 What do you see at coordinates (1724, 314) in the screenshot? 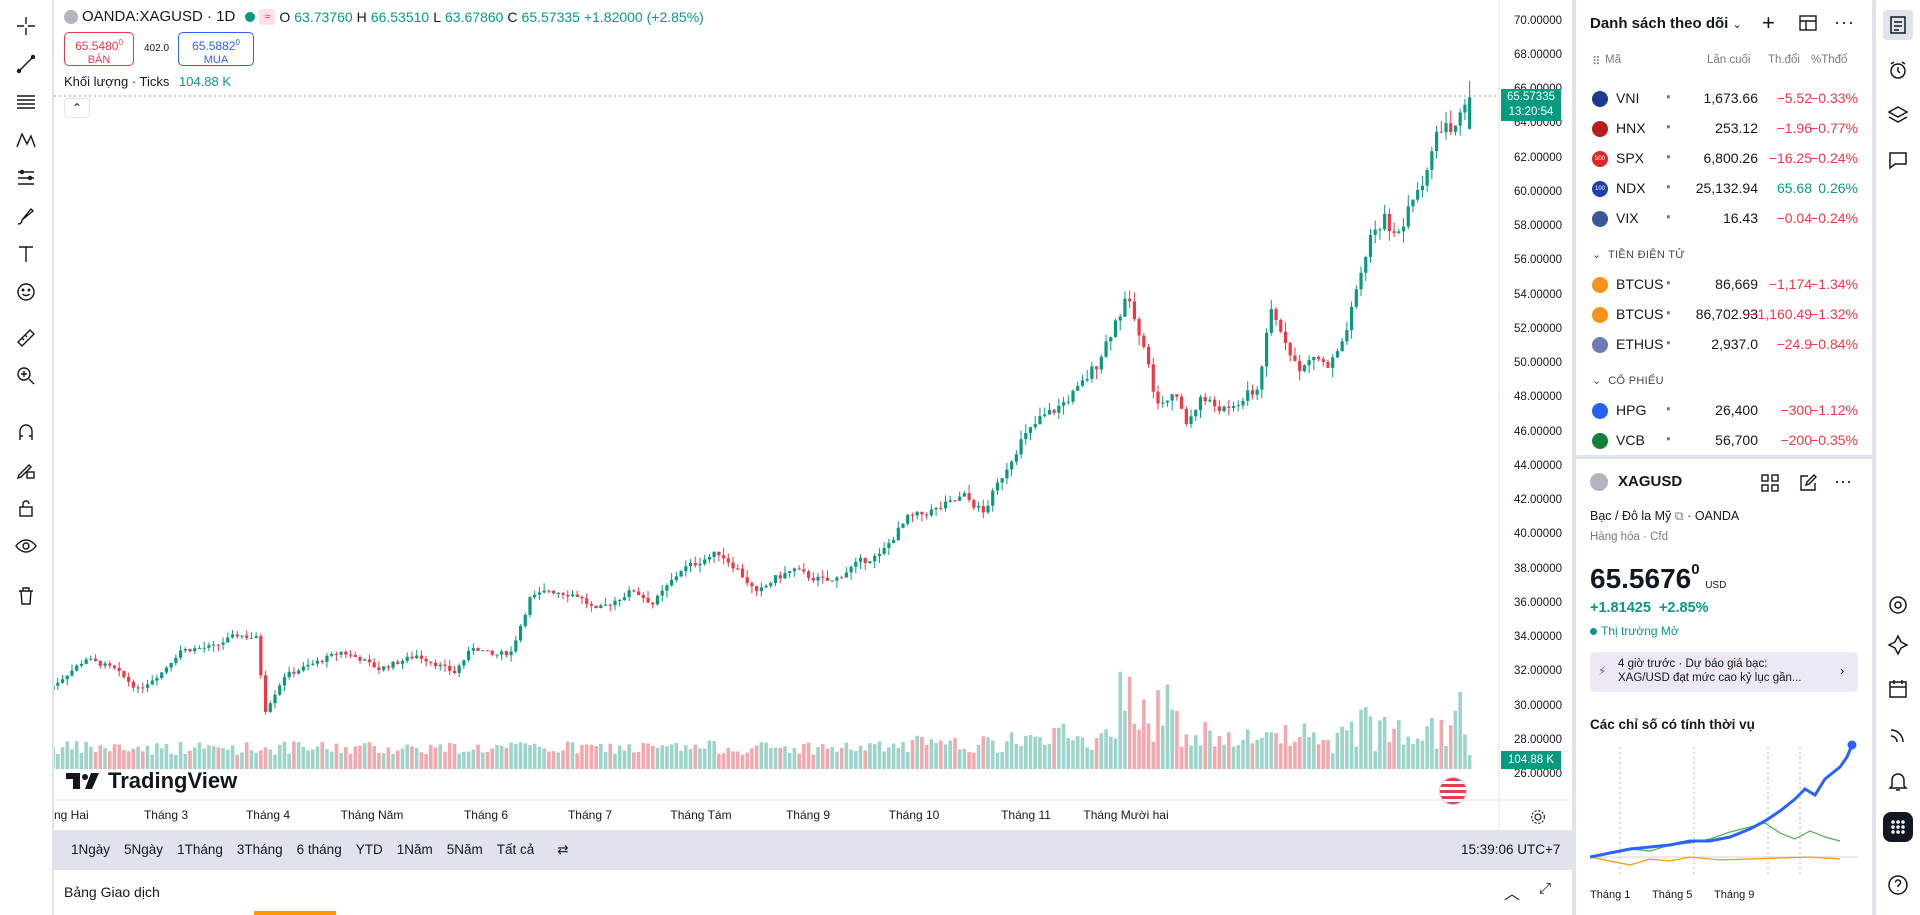
I see `watchlist-row: BTCUS ● 86,702.93 −1,160.49 −1.32%` at bounding box center [1724, 314].